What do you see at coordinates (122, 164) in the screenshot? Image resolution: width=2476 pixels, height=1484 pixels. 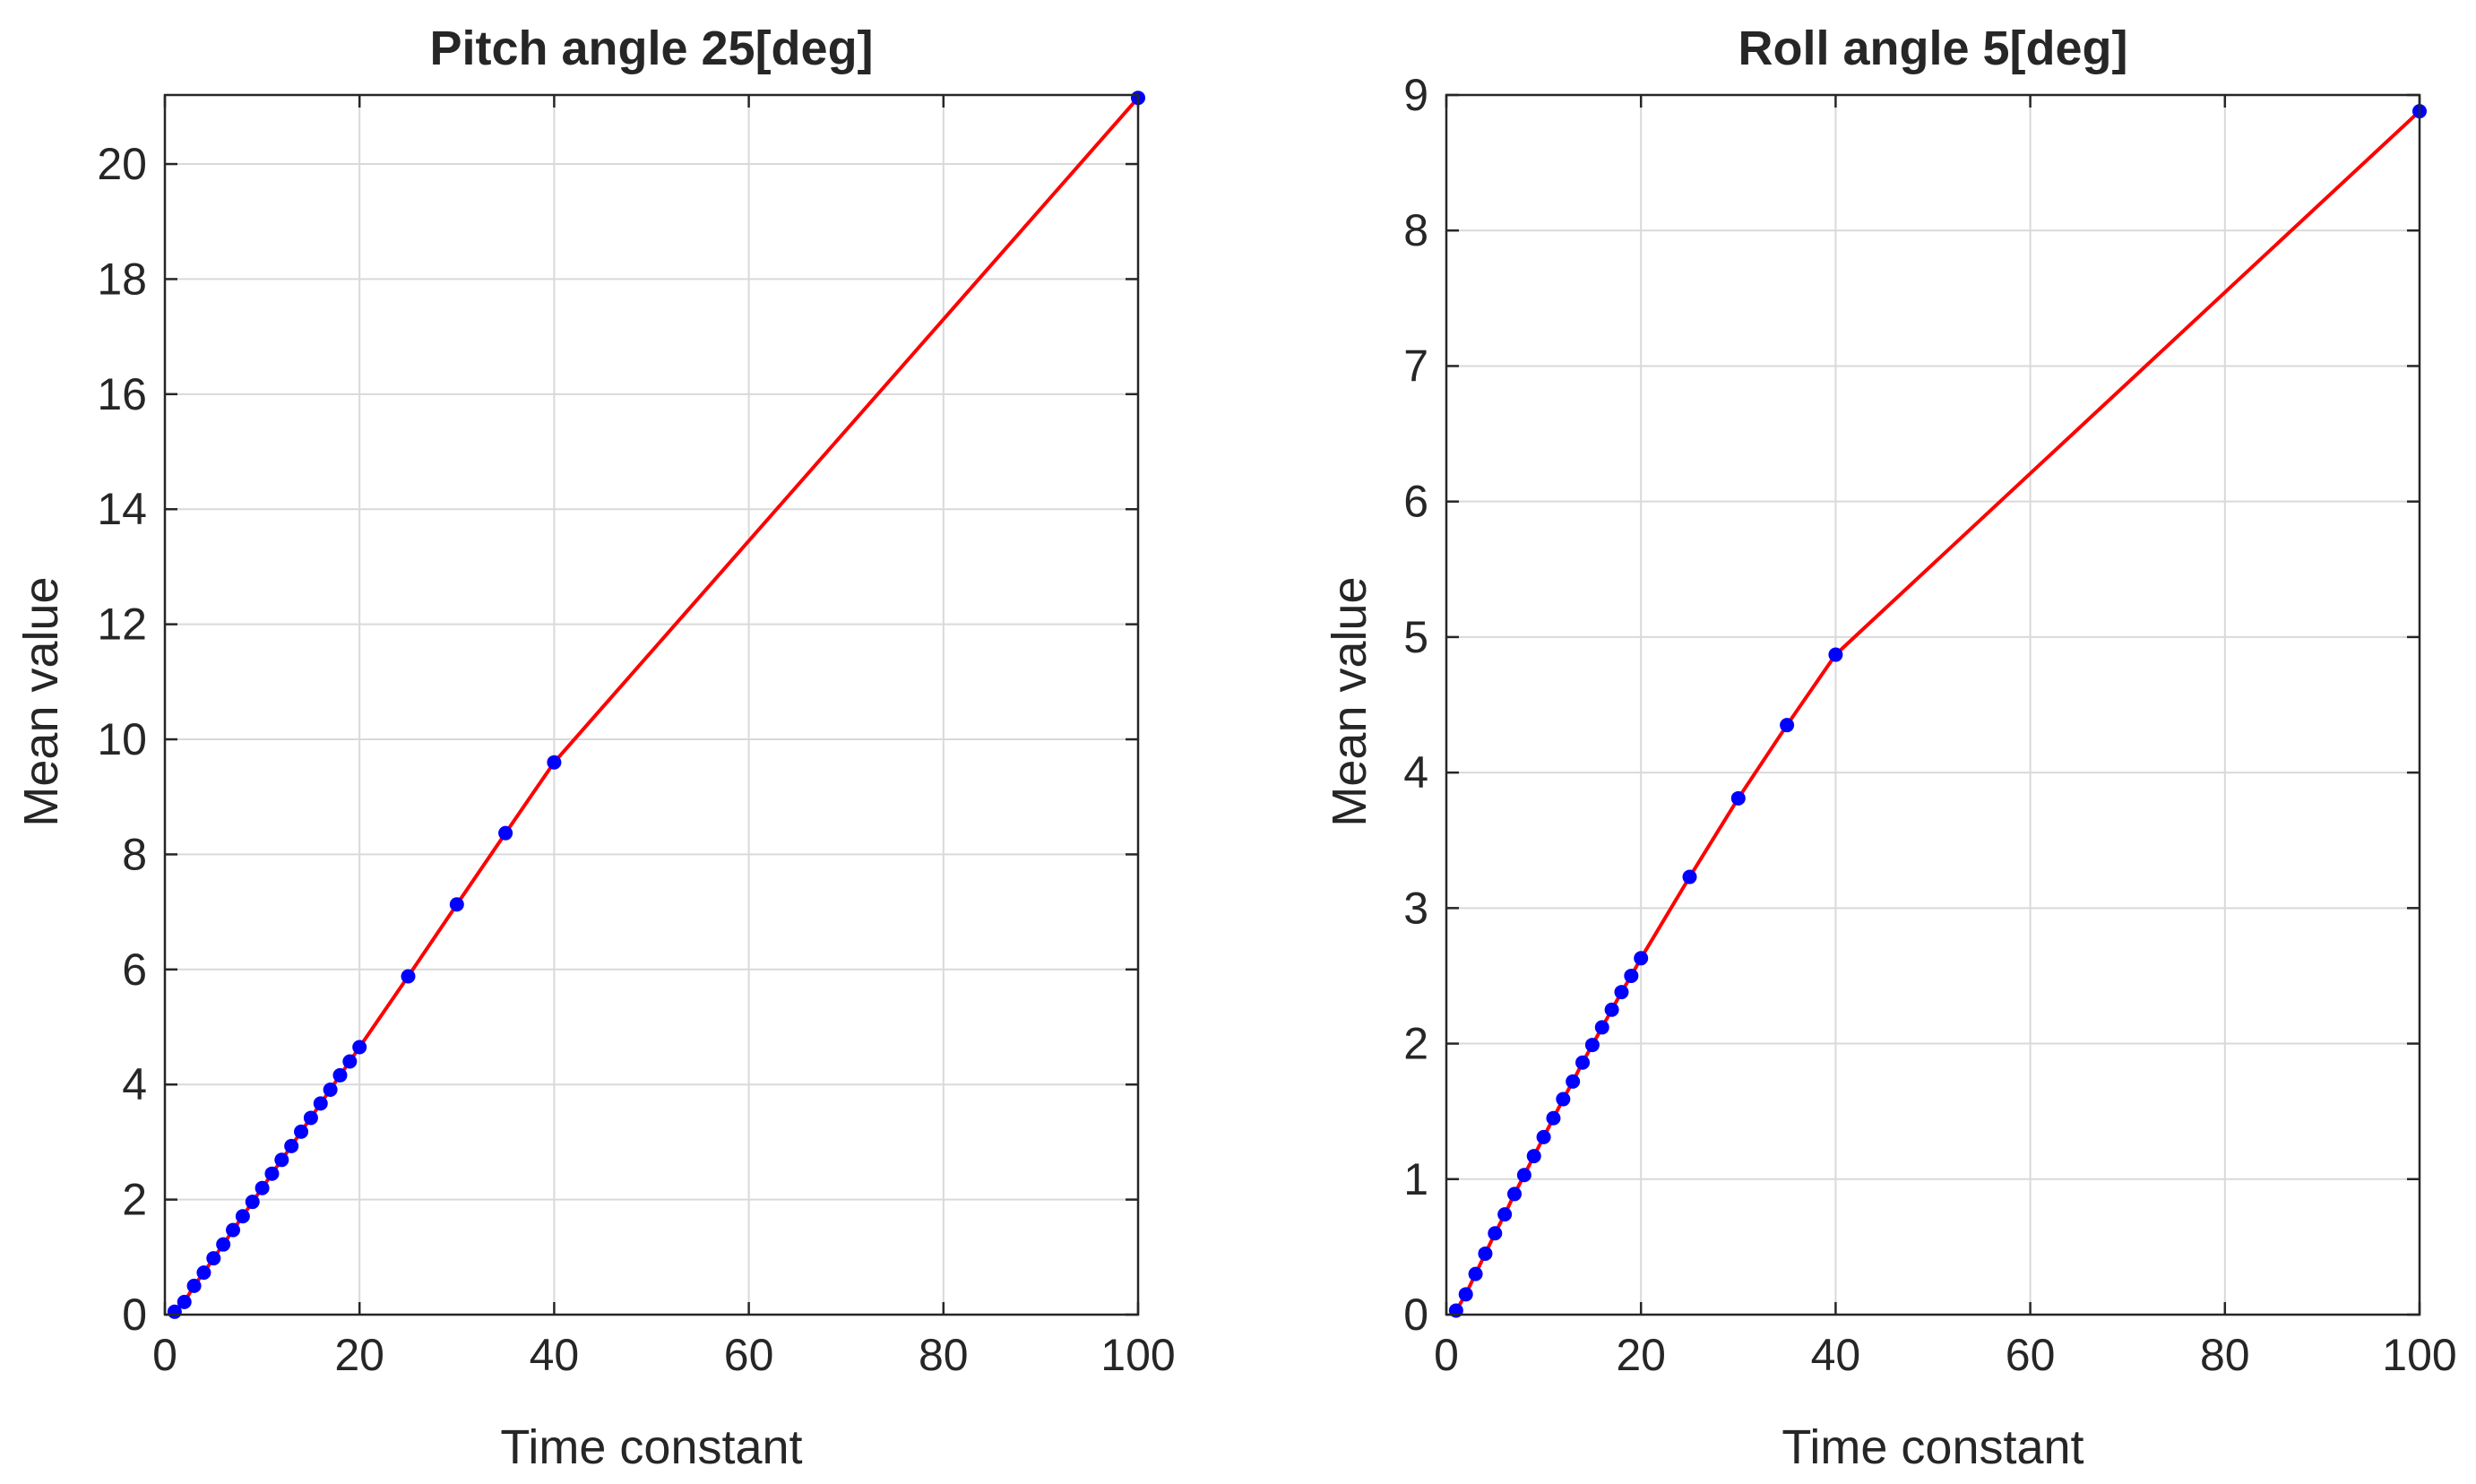 I see `pitch-y-tick-label: 20` at bounding box center [122, 164].